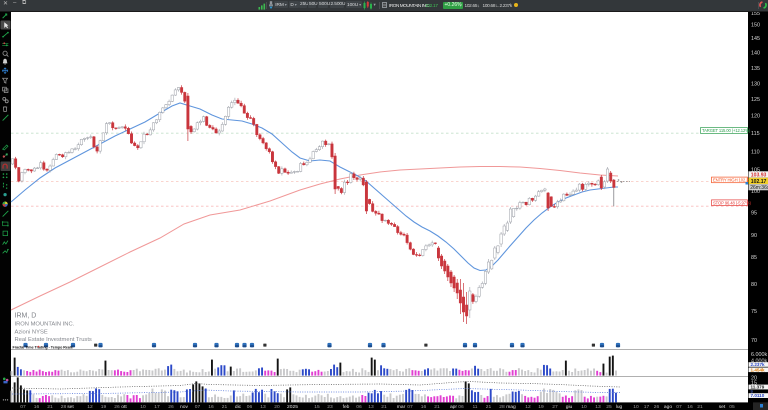 Image resolution: width=768 pixels, height=410 pixels. Describe the element at coordinates (474, 407) in the screenshot. I see `svg-text: 11` at that location.